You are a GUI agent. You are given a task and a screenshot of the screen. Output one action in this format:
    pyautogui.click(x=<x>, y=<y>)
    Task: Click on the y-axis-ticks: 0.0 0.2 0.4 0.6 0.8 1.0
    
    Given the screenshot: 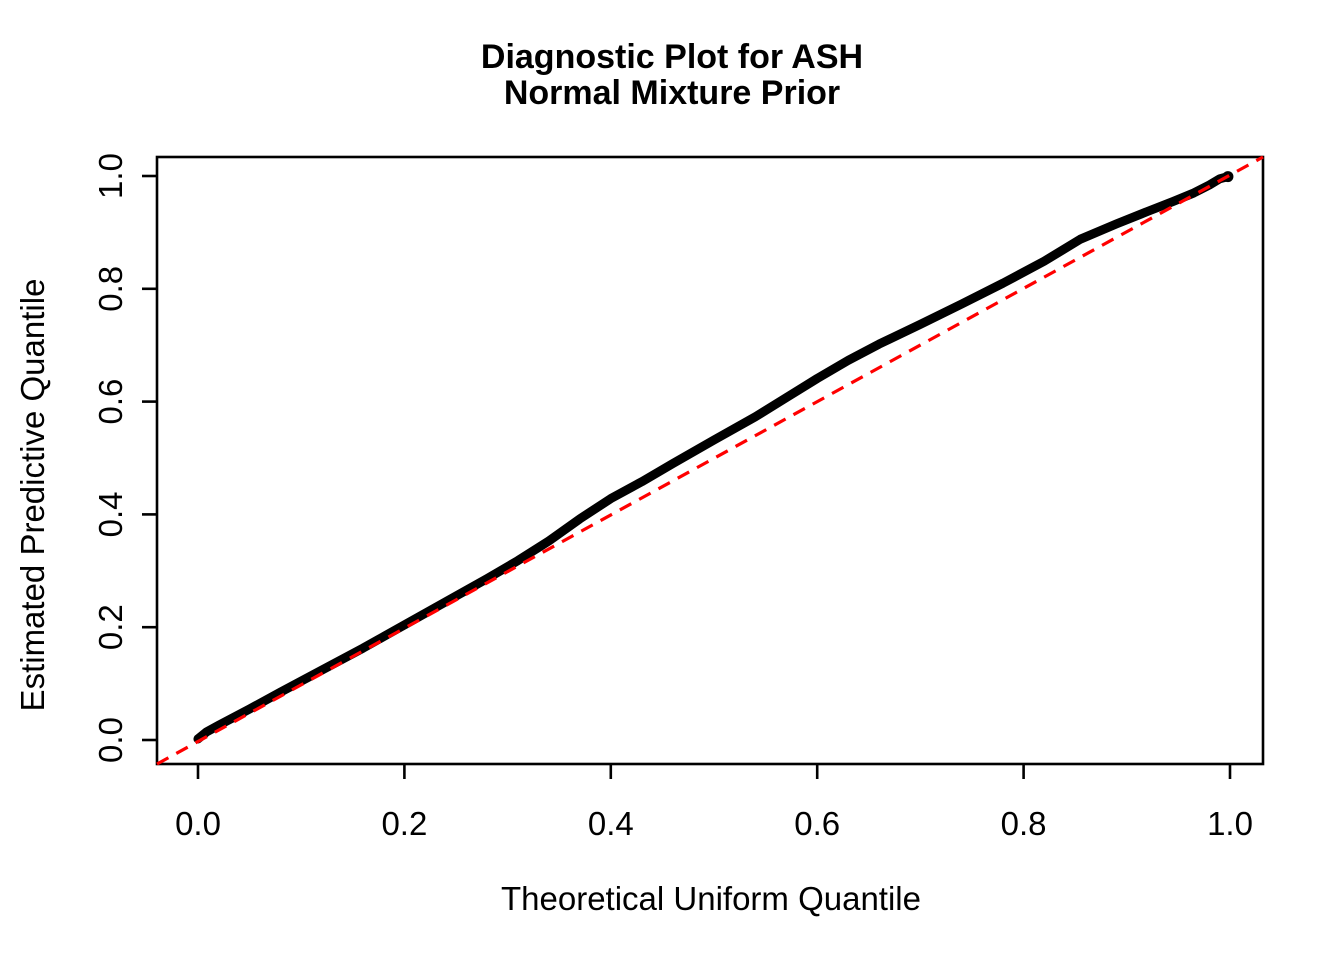 What is the action you would take?
    pyautogui.click(x=124, y=458)
    